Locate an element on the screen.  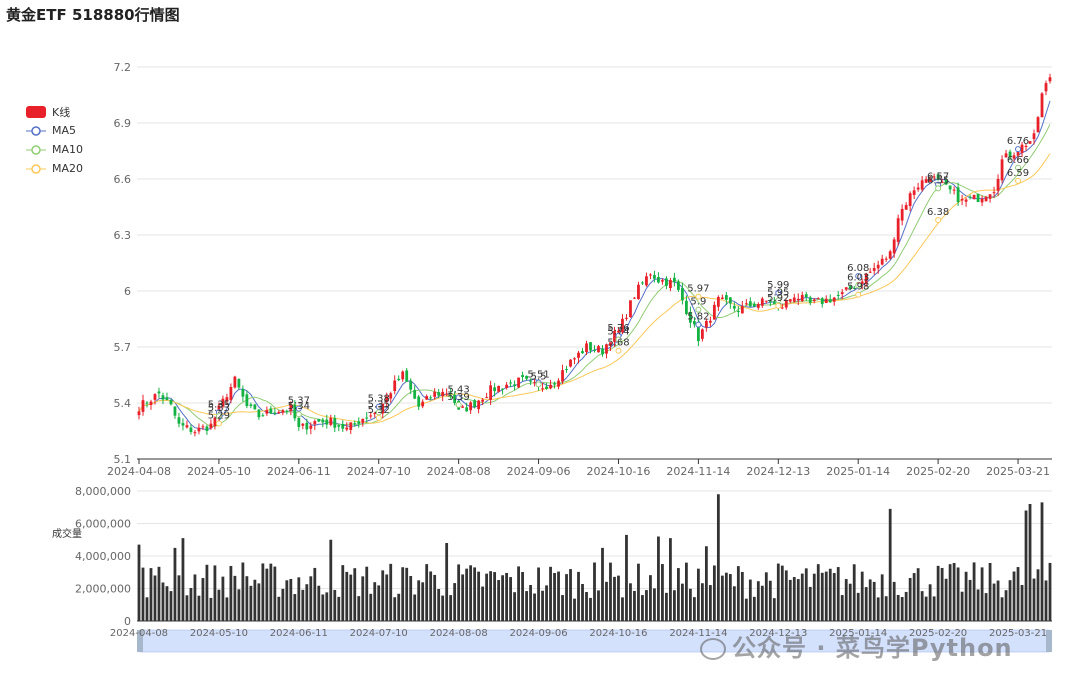
slider-handle-left is located at coordinates (140, 641).